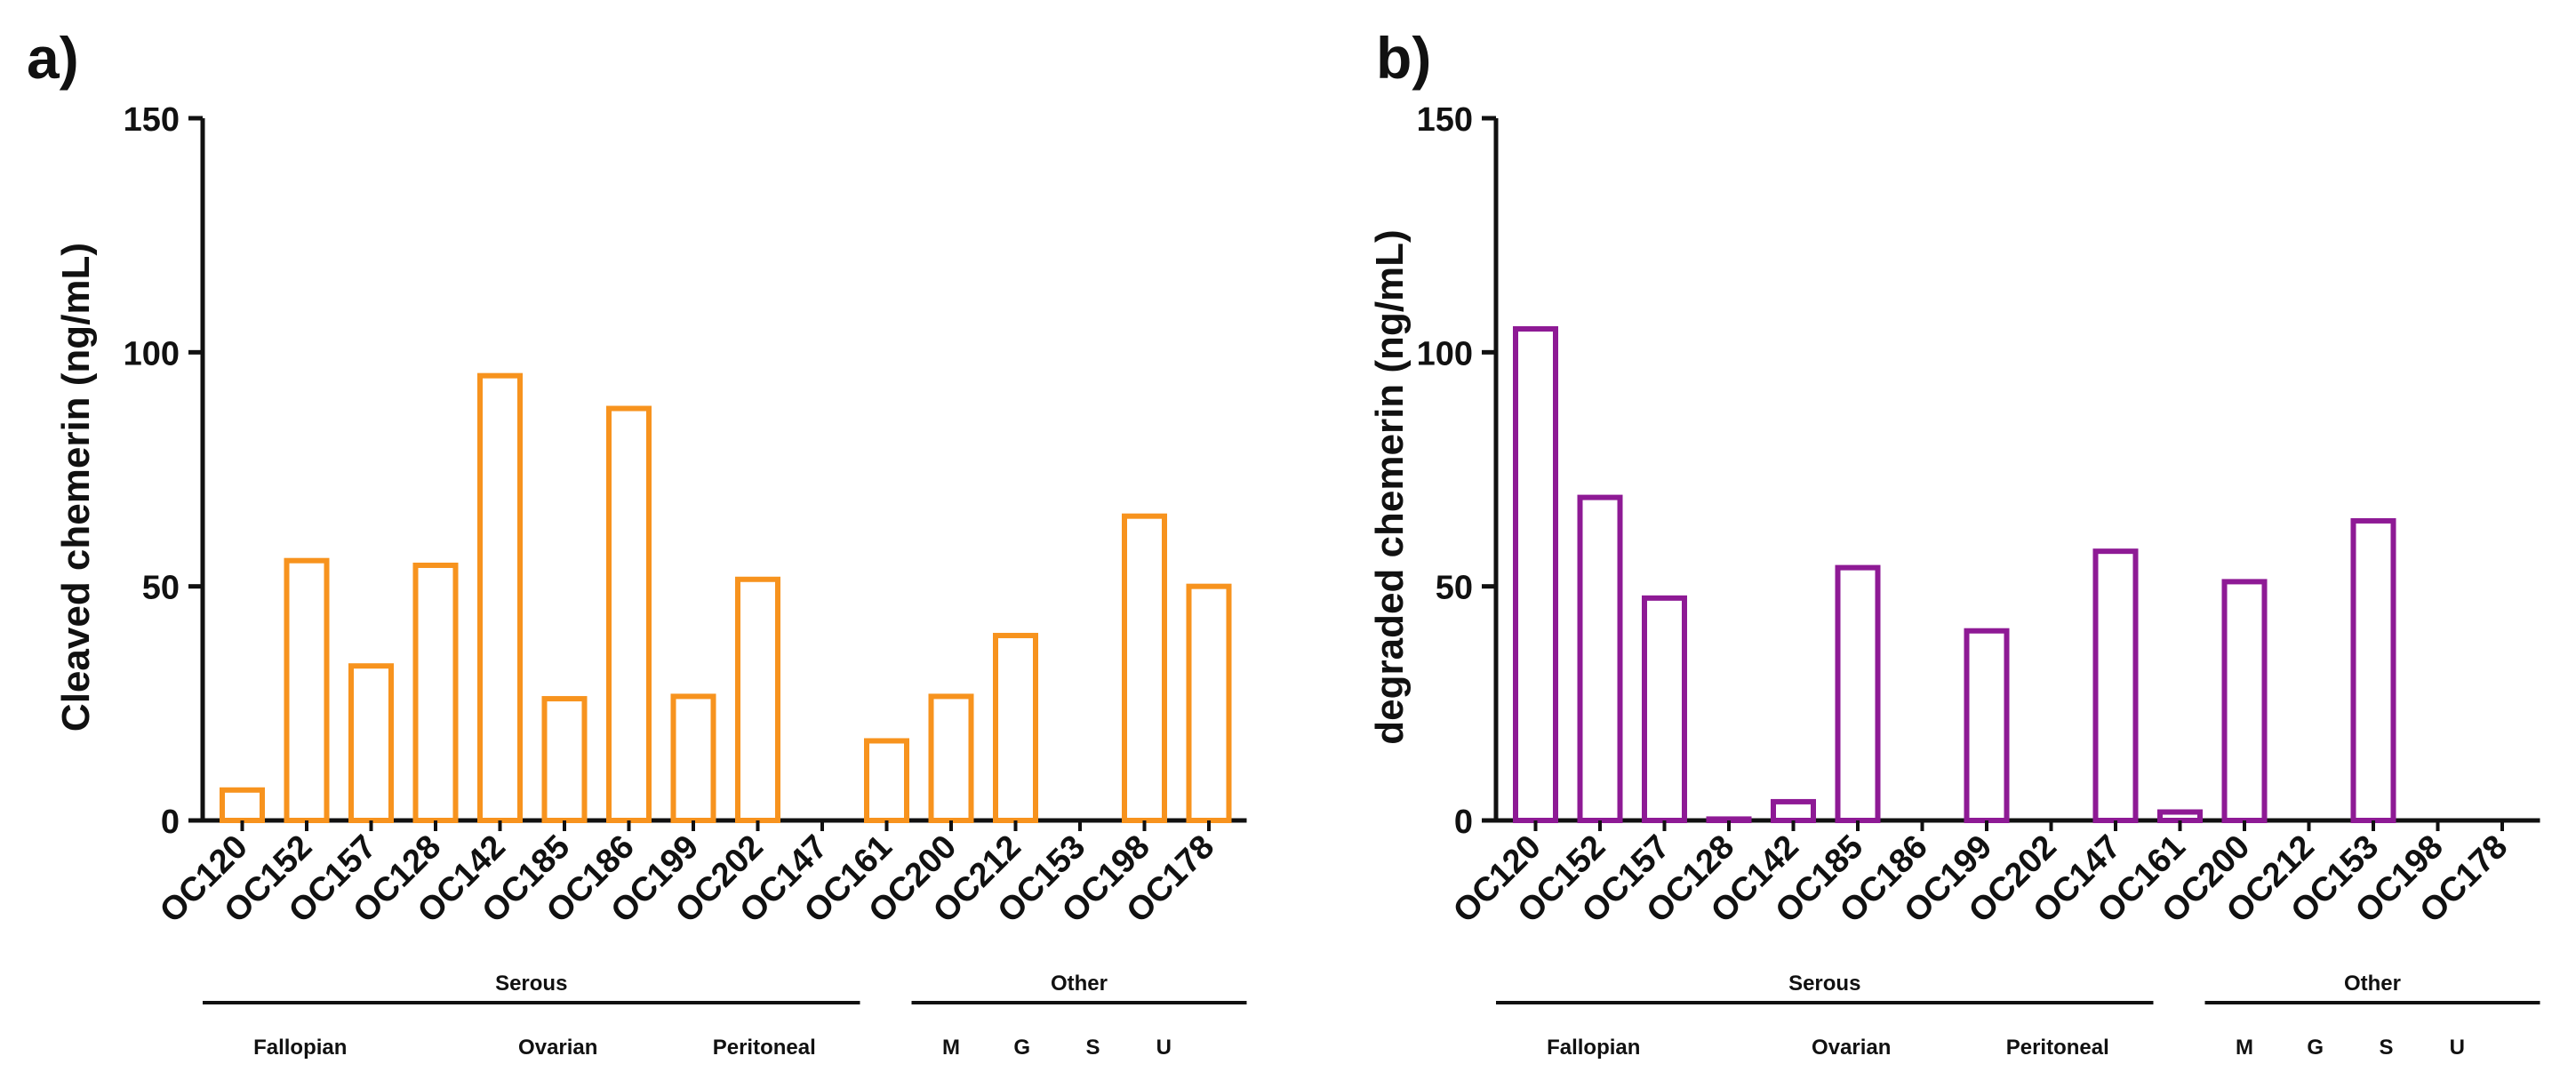  Describe the element at coordinates (1144, 668) in the screenshot. I see `bar-oc198` at that location.